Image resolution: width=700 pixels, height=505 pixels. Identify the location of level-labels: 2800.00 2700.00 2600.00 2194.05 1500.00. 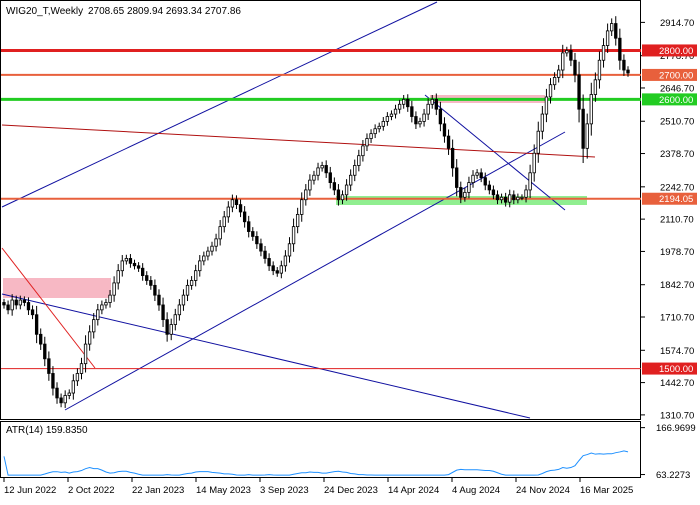
(669, 209).